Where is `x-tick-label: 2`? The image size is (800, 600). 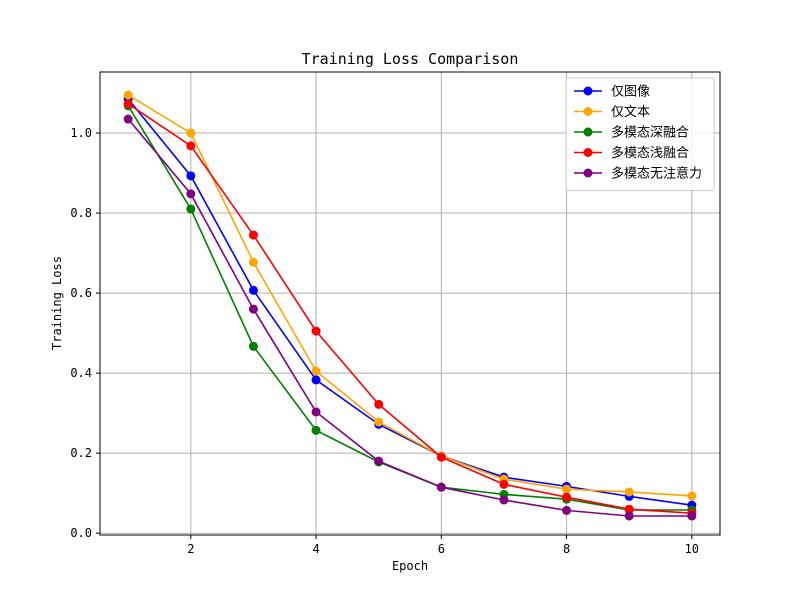
x-tick-label: 2 is located at coordinates (190, 549).